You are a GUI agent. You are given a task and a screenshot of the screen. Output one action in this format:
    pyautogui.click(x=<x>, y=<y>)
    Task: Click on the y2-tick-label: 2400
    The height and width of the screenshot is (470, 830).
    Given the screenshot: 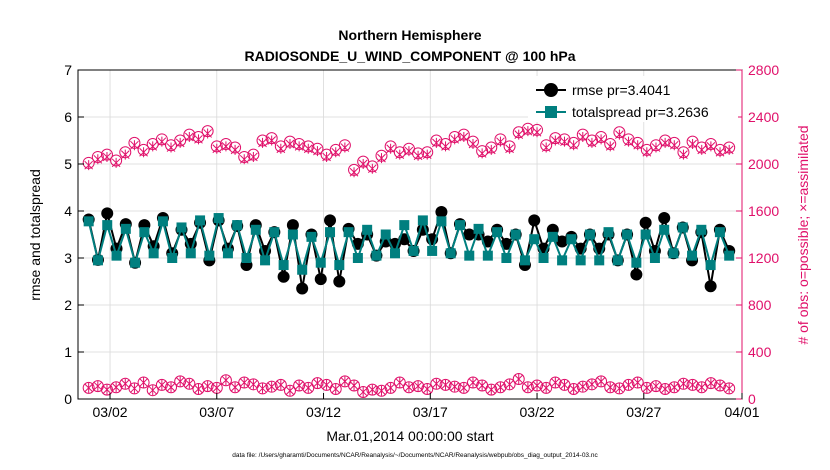 What is the action you would take?
    pyautogui.click(x=763, y=117)
    